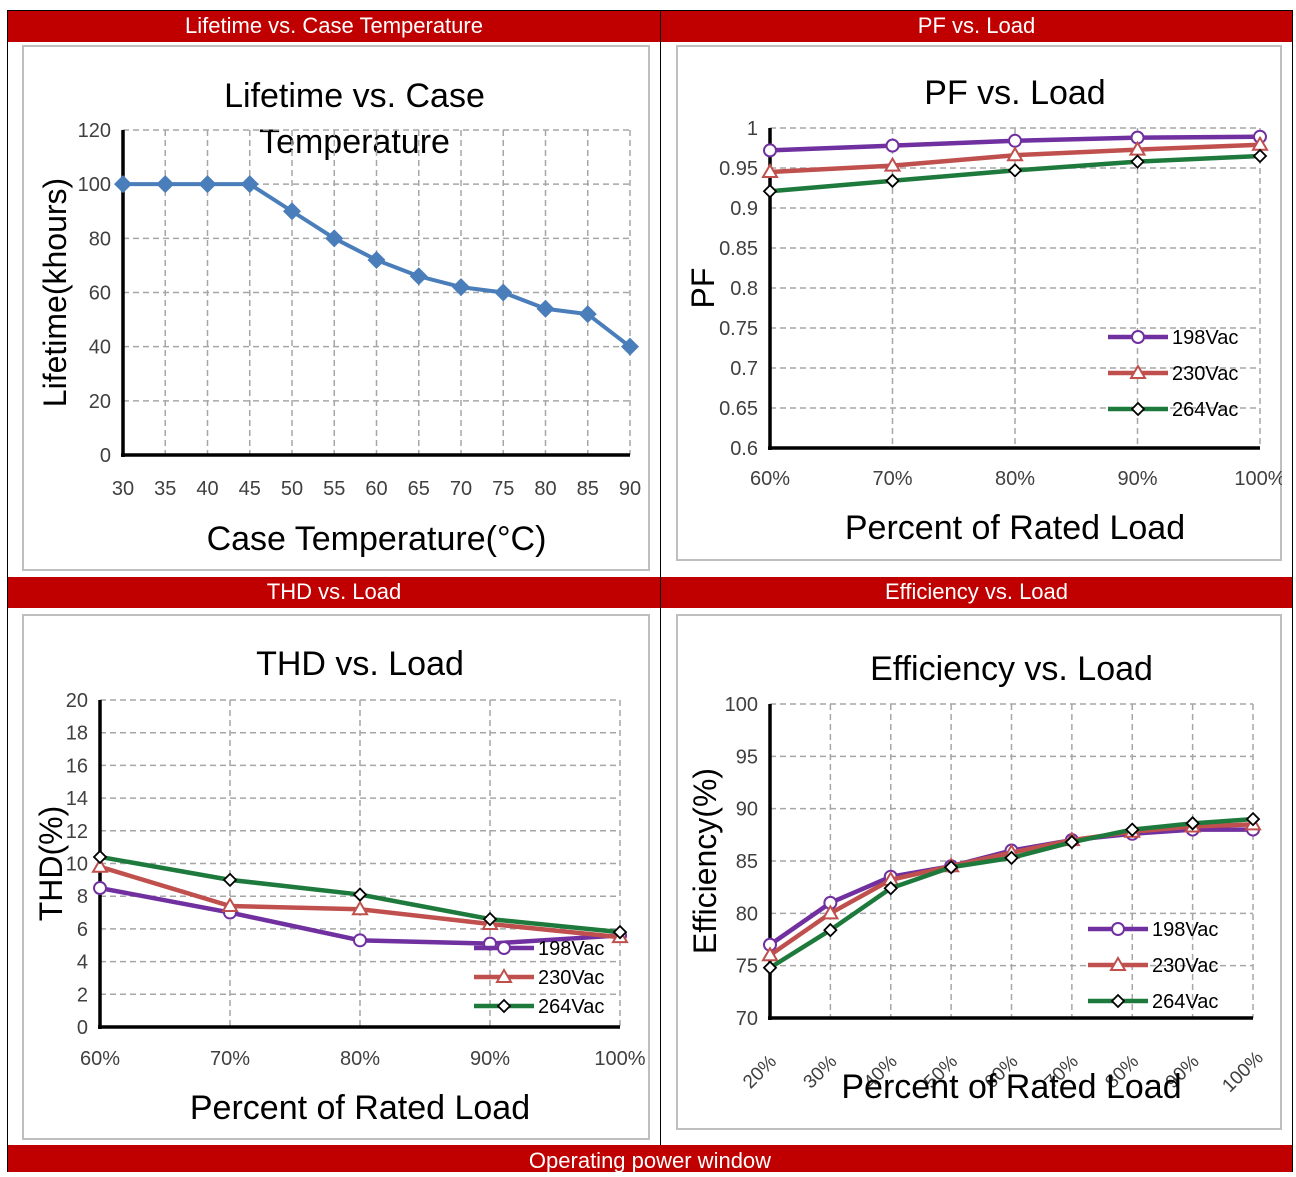 Image resolution: width=1296 pixels, height=1177 pixels. What do you see at coordinates (650, 1159) in the screenshot?
I see `footer-operating-power-window: Operating power window` at bounding box center [650, 1159].